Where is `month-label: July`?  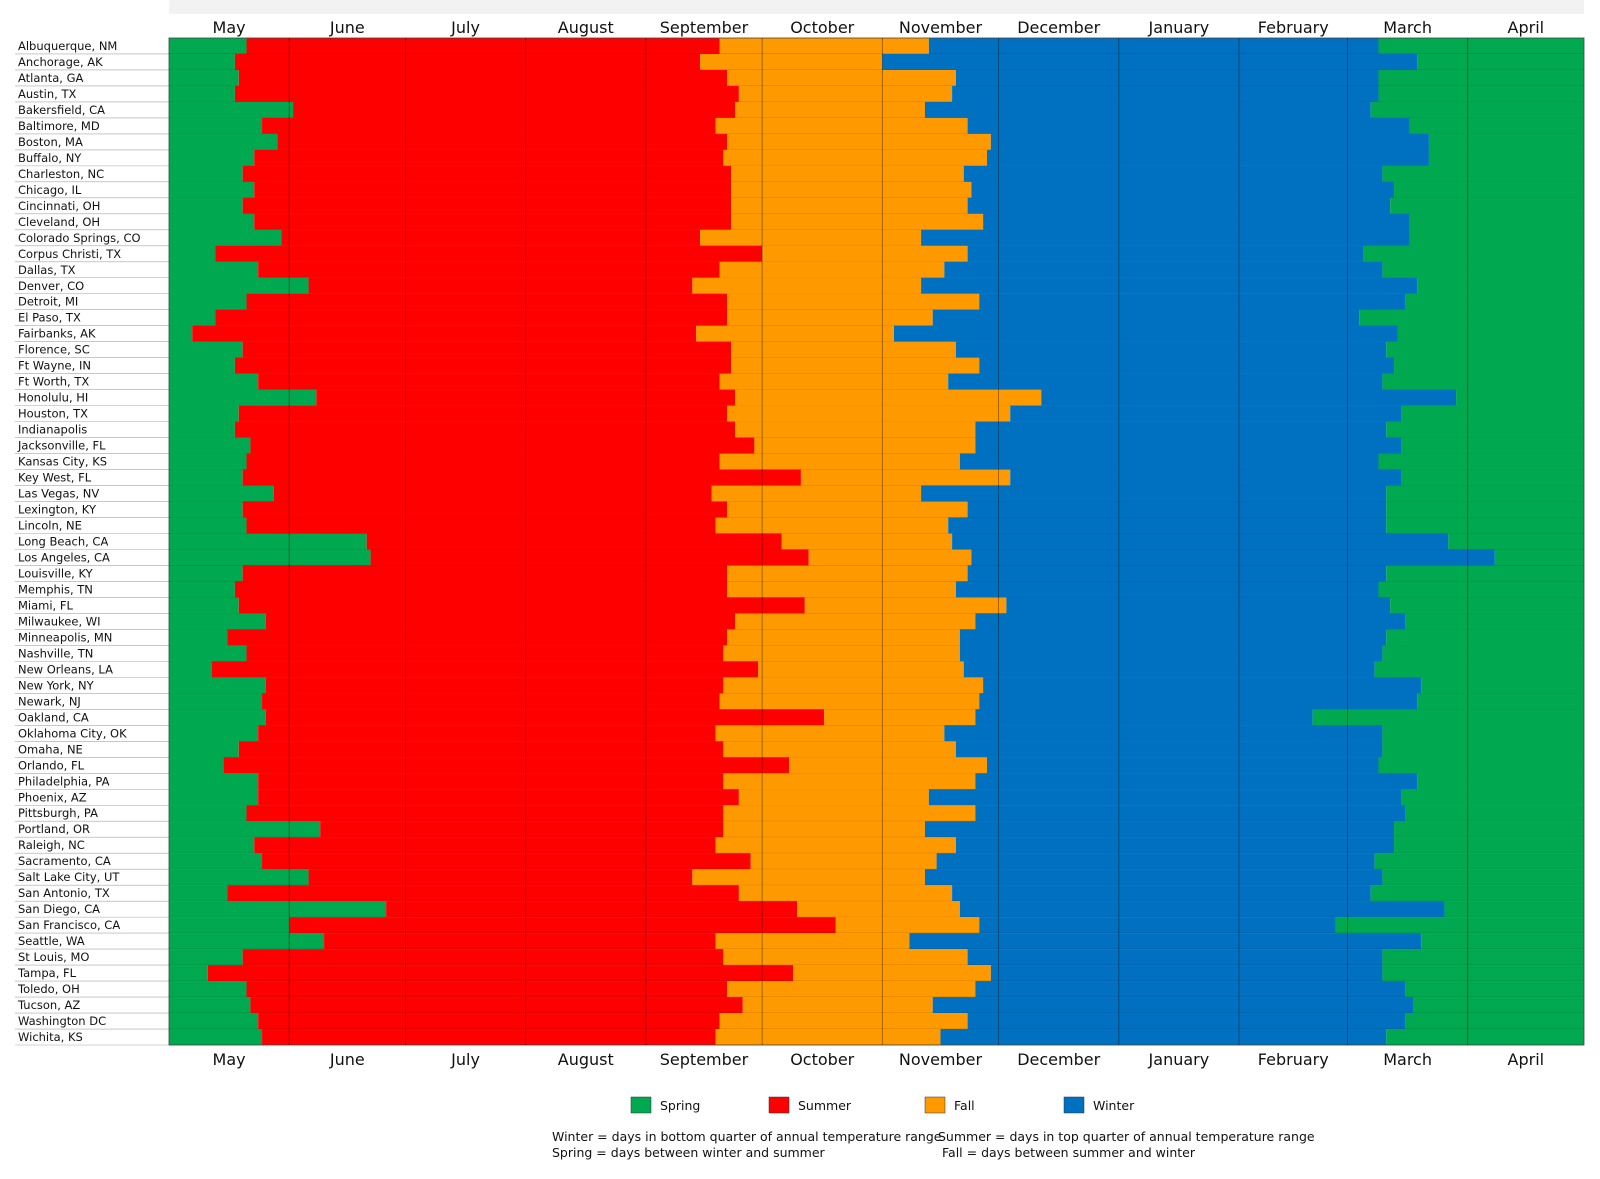 month-label: July is located at coordinates (465, 27).